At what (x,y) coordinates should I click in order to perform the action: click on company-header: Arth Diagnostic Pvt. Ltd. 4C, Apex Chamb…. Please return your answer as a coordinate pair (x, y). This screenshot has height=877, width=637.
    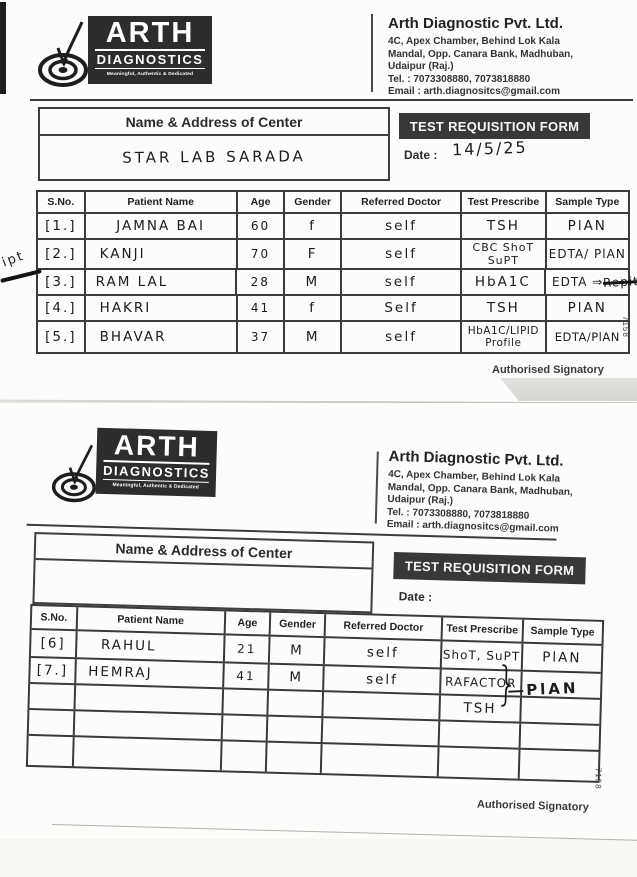
    Looking at the image, I should click on (508, 57).